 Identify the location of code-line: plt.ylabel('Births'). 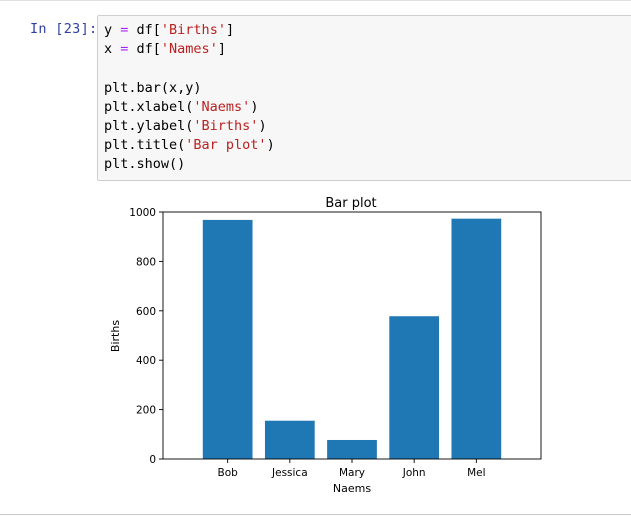
(189, 126).